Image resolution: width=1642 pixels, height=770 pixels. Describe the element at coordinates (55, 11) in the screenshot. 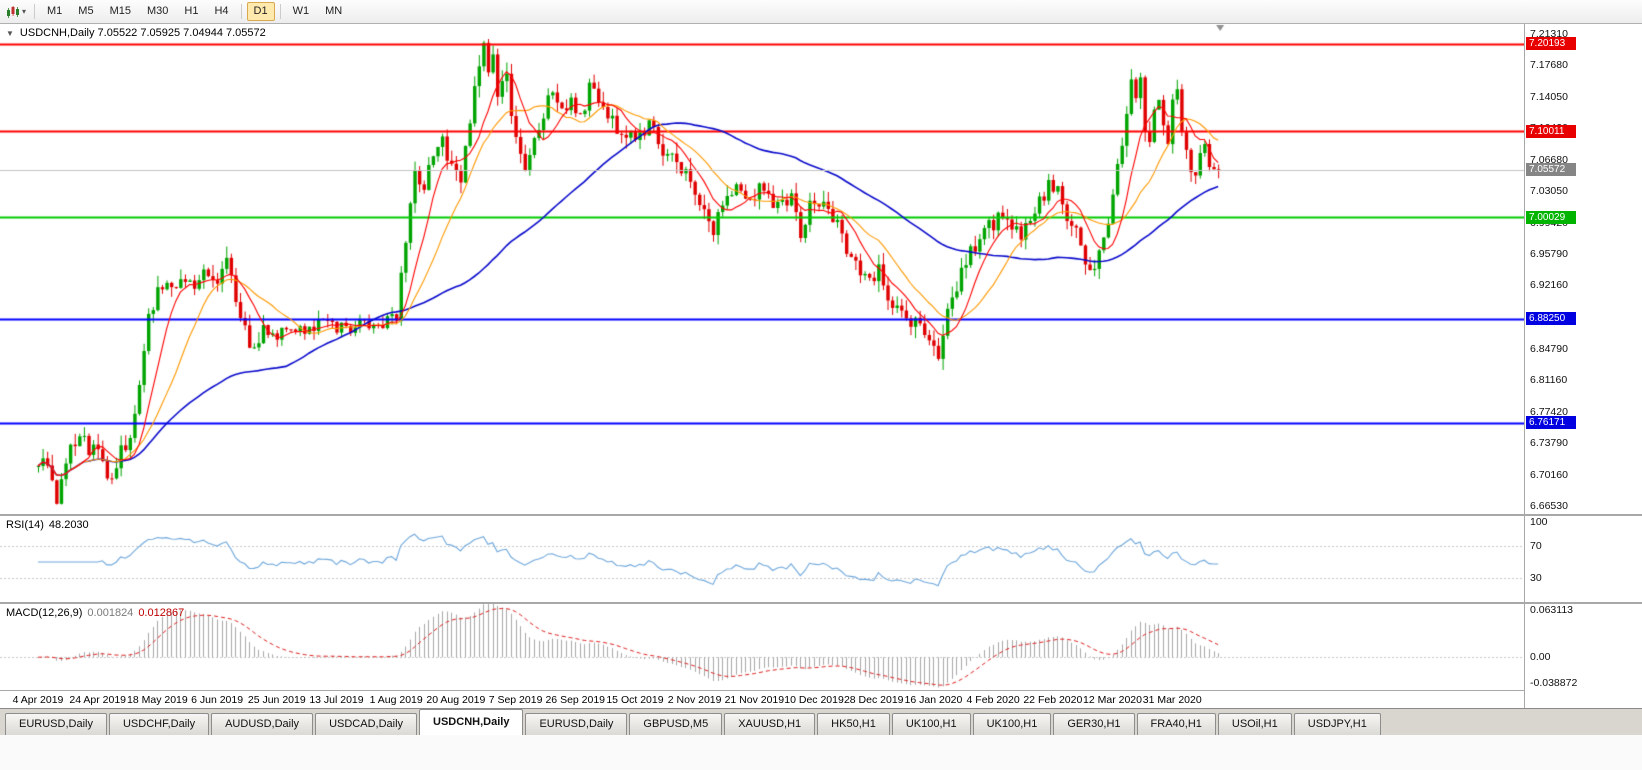

I see `timeframe-m1: M1` at that location.